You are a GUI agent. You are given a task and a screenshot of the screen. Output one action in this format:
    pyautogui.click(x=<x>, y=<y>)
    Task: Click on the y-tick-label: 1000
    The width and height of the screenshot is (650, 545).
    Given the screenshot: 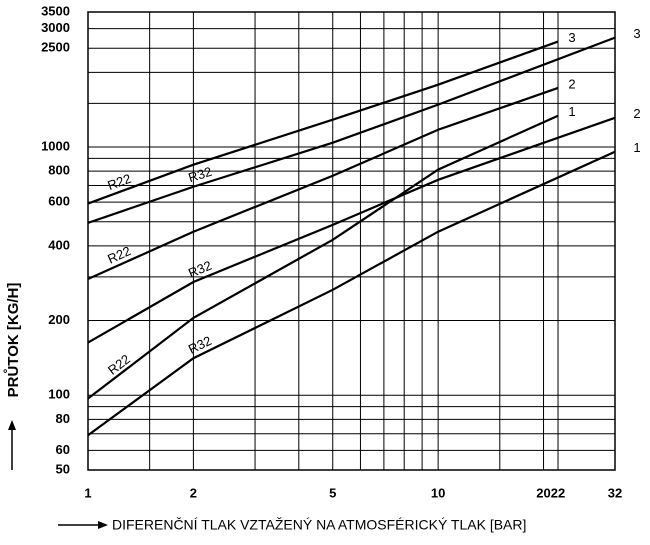 What is the action you would take?
    pyautogui.click(x=55, y=145)
    